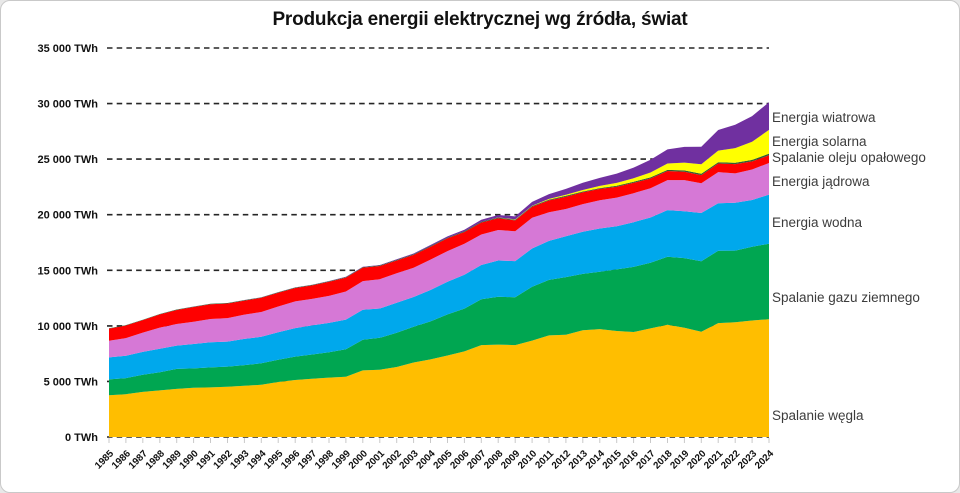 Image resolution: width=960 pixels, height=493 pixels. I want to click on x-axis-label-2024: 2024, so click(765, 460).